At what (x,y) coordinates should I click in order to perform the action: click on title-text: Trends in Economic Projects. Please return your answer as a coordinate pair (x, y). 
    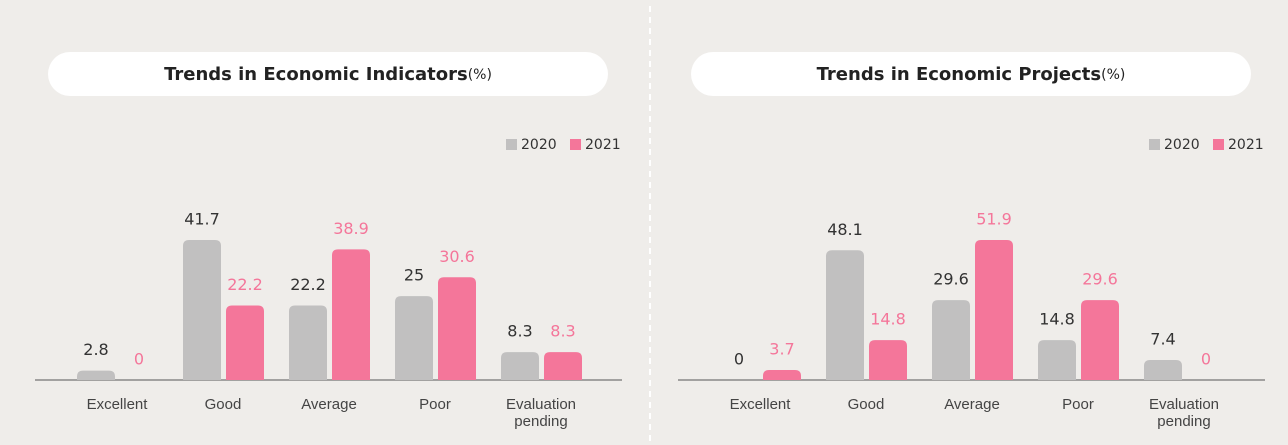
    Looking at the image, I should click on (959, 74).